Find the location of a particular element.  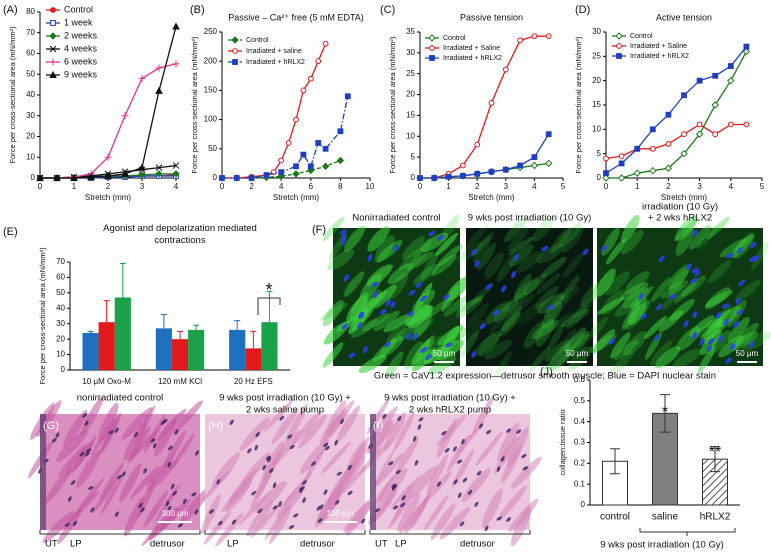

histology-title: 2 wks saline pump is located at coordinates (285, 410).